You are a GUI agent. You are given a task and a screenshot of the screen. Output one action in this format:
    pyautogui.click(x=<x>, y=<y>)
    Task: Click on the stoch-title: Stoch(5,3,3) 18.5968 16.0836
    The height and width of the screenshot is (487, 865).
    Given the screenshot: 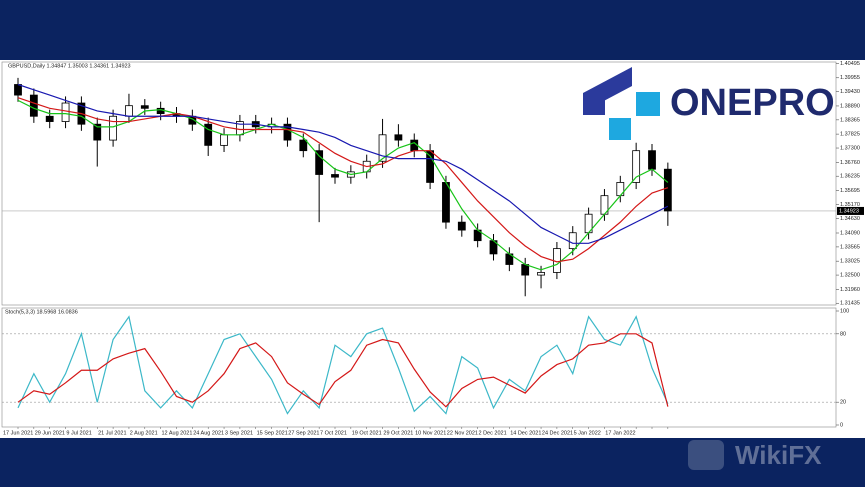 What is the action you would take?
    pyautogui.click(x=41, y=312)
    